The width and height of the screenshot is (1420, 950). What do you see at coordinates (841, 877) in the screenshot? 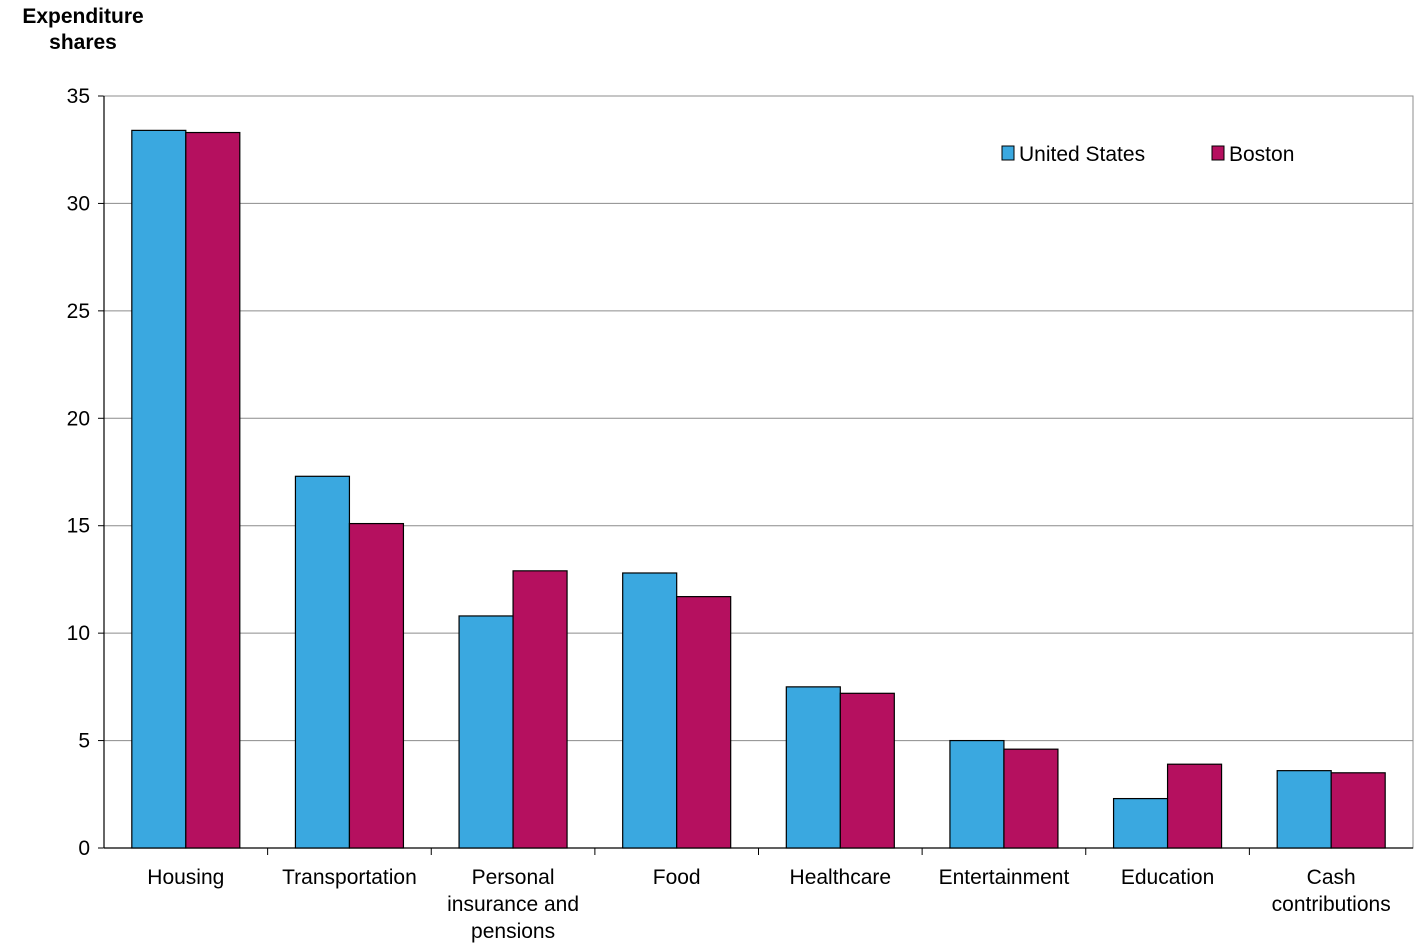
I see `x-tick-label: Healthcare` at bounding box center [841, 877].